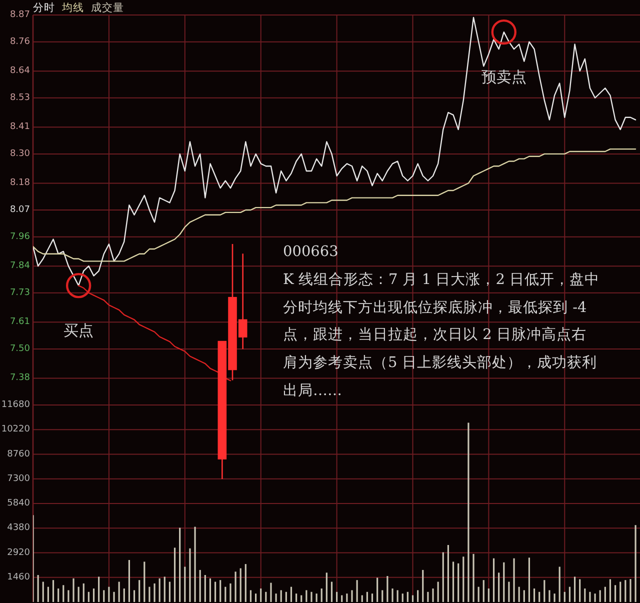 The width and height of the screenshot is (640, 603). Describe the element at coordinates (20, 183) in the screenshot. I see `y-tick-label: 8.18` at that location.